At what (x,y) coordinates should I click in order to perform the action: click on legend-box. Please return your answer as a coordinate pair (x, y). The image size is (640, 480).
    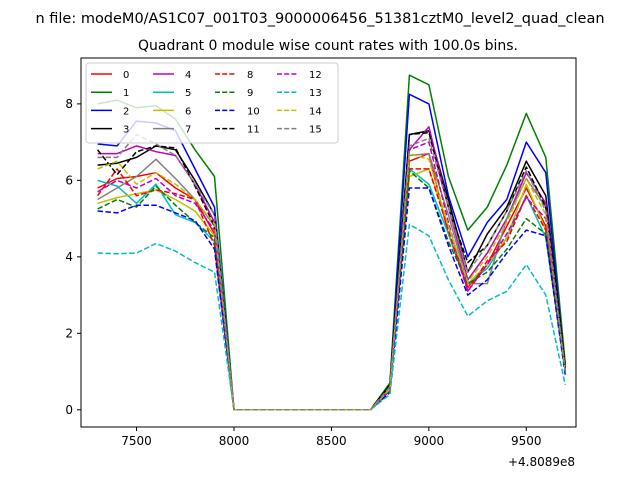
    Looking at the image, I should click on (212, 103).